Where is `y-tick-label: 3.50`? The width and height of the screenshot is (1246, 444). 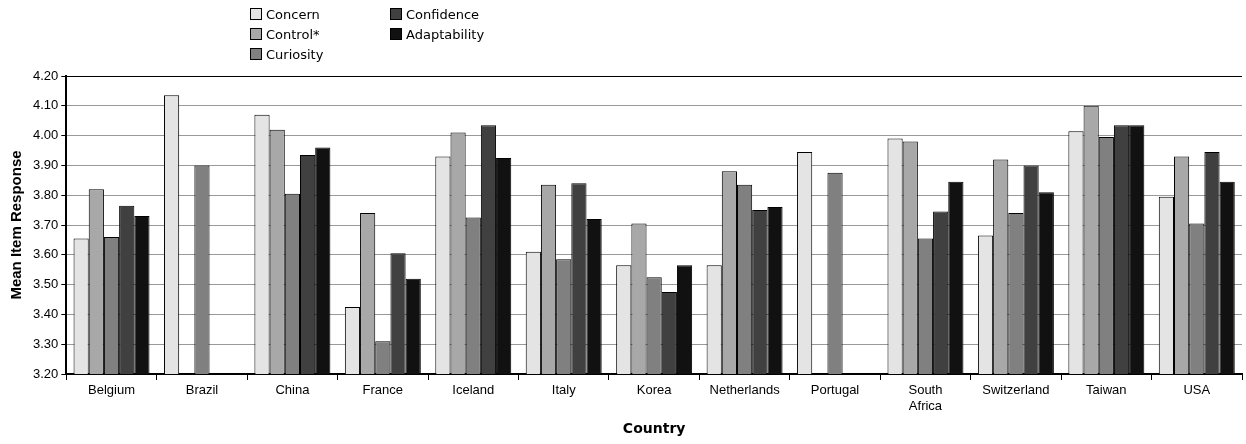
y-tick-label: 3.50 is located at coordinates (45, 284).